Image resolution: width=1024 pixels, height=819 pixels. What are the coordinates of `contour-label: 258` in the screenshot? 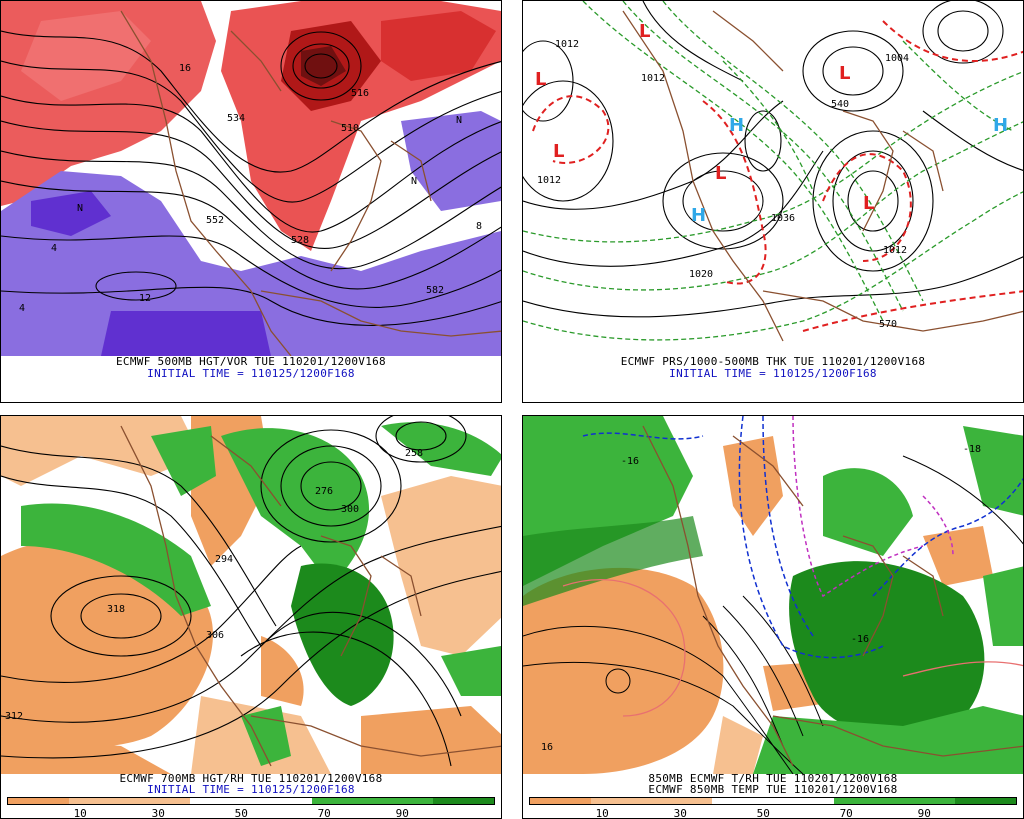 It's located at (414, 453).